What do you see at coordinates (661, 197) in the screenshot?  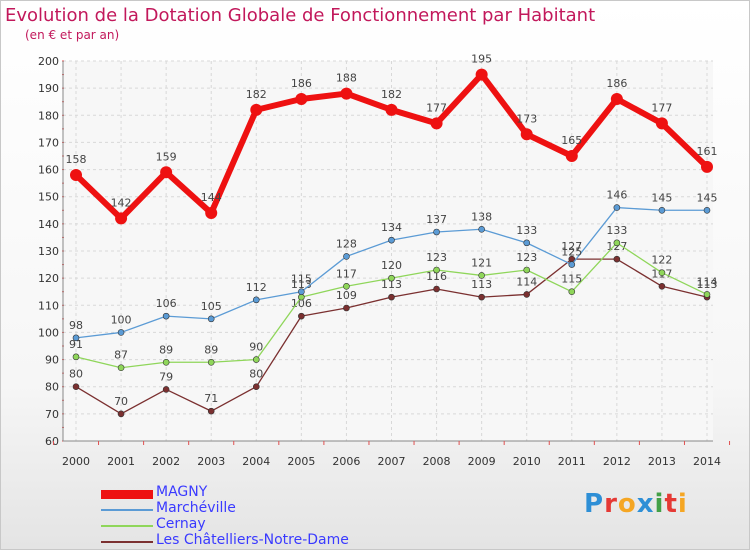 I see `data-label-marcheville: 145` at bounding box center [661, 197].